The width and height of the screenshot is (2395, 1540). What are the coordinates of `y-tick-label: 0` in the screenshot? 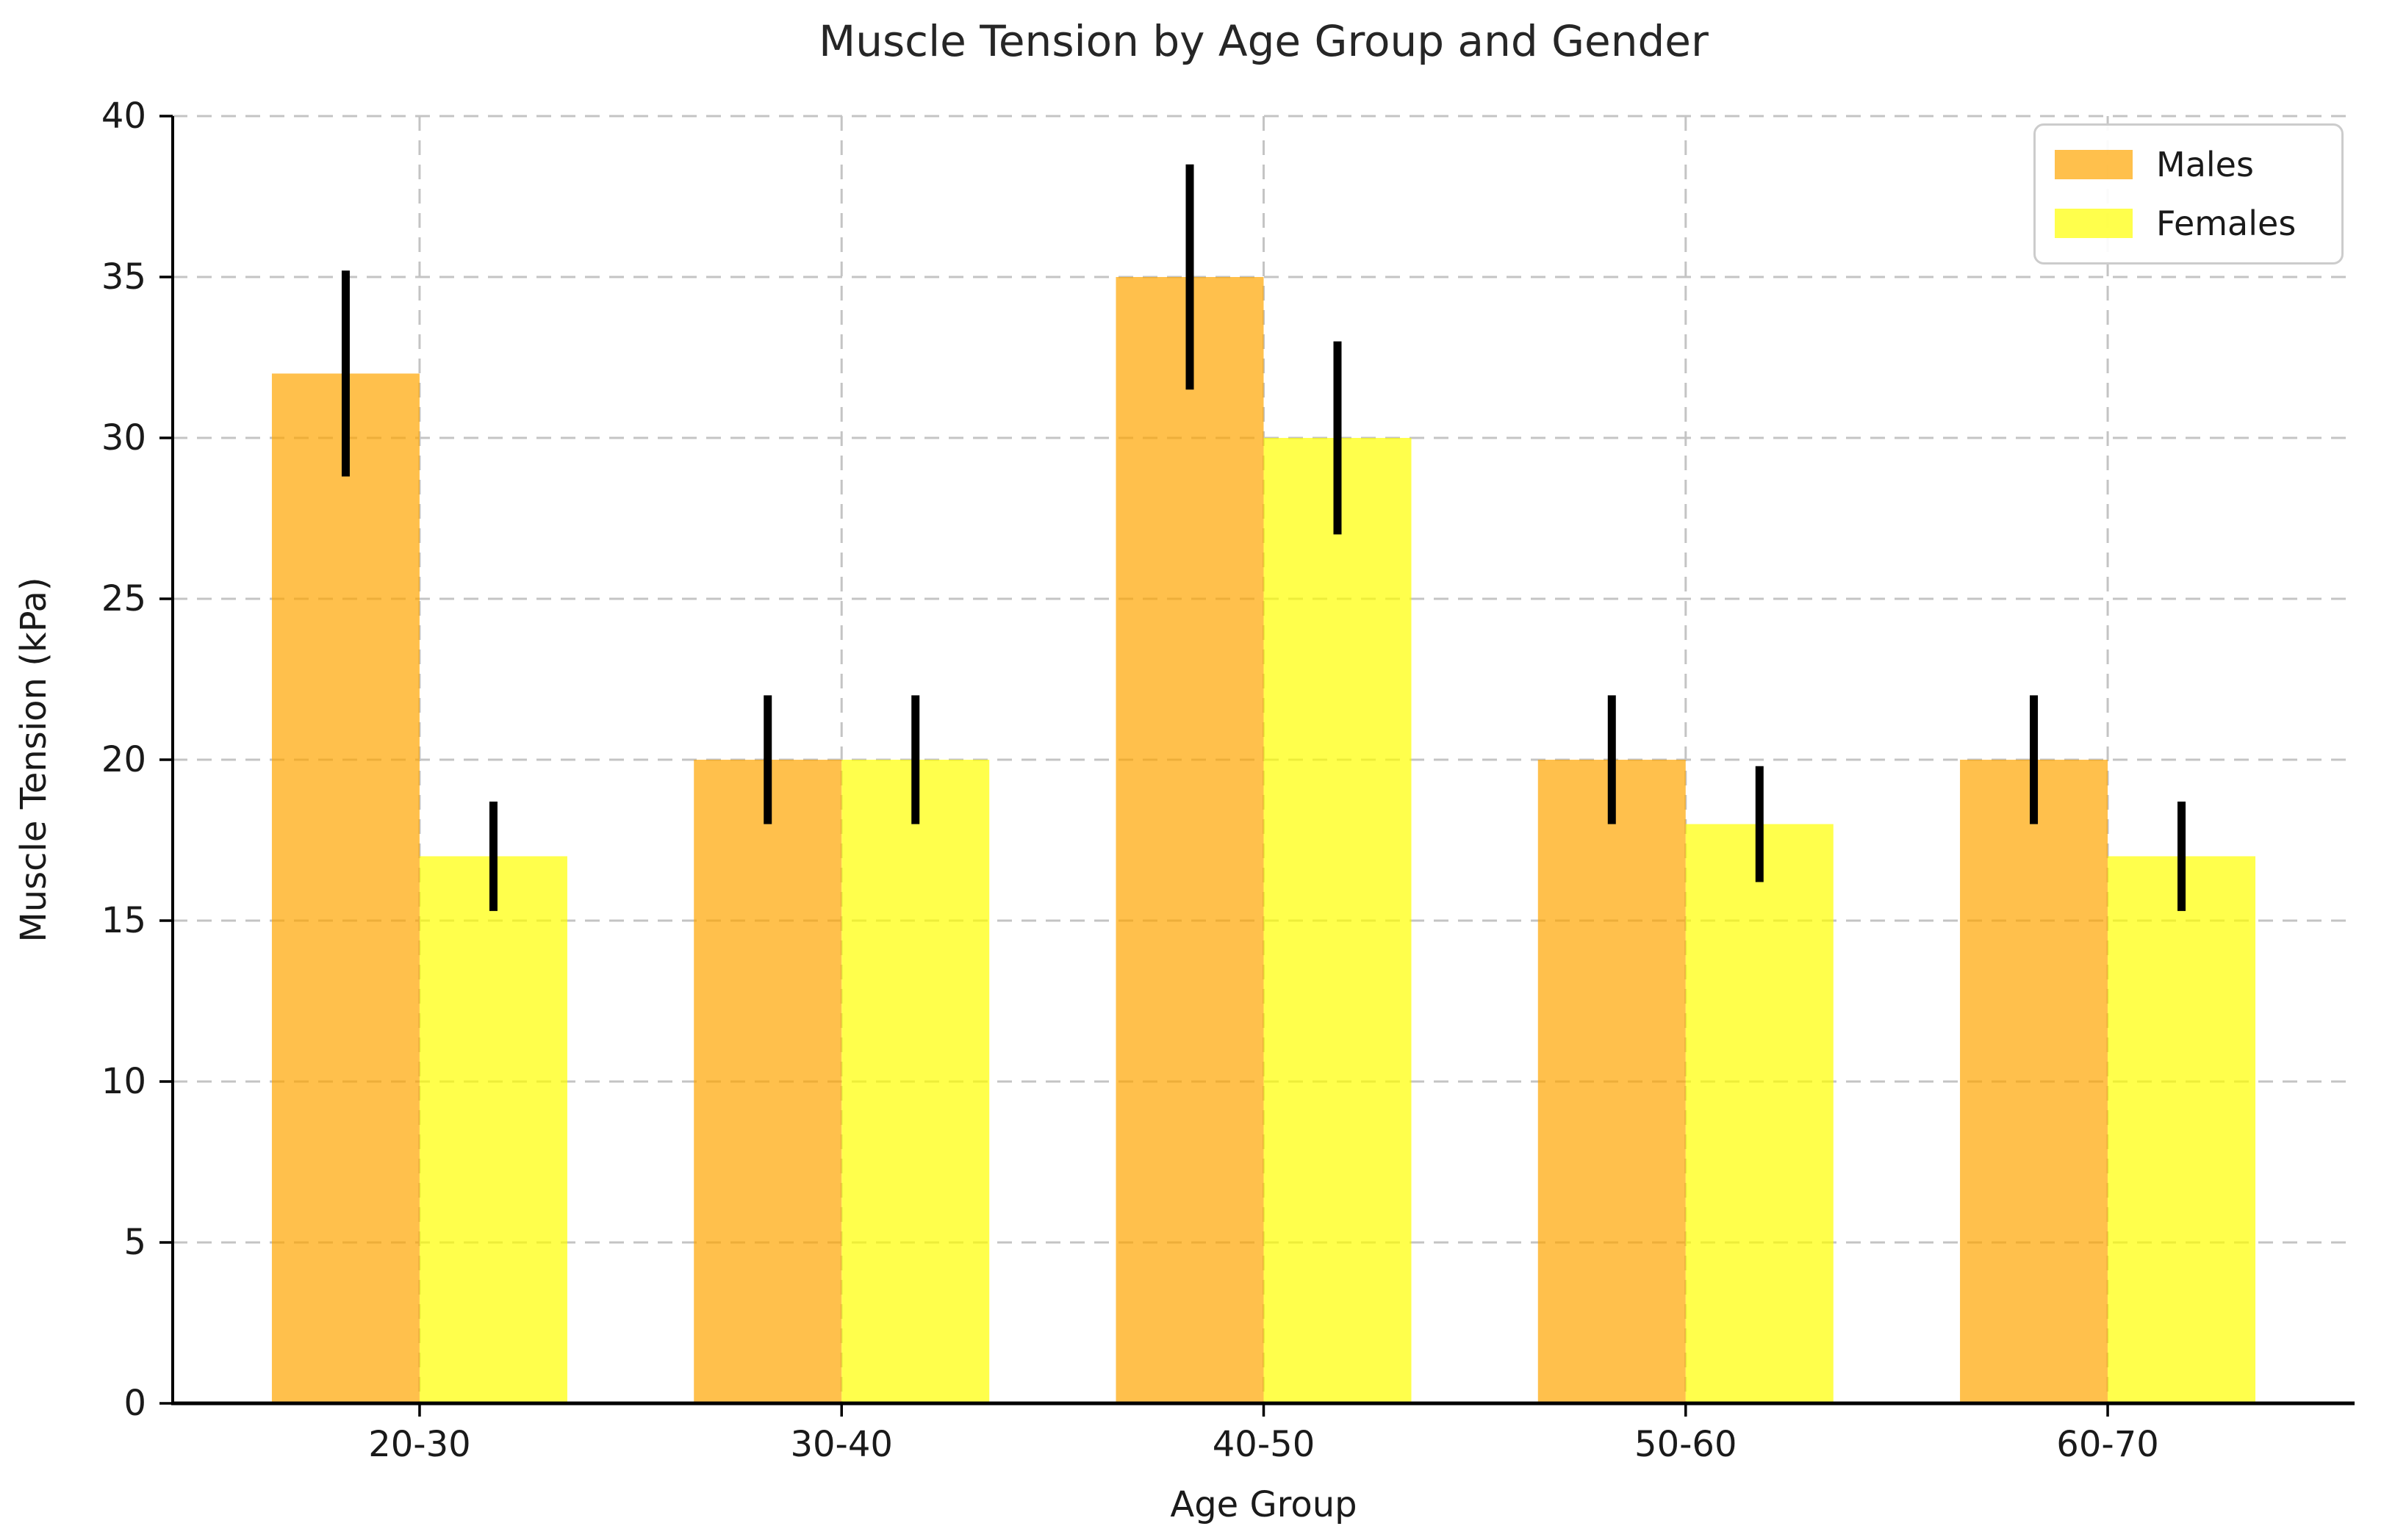 It's located at (134, 1403).